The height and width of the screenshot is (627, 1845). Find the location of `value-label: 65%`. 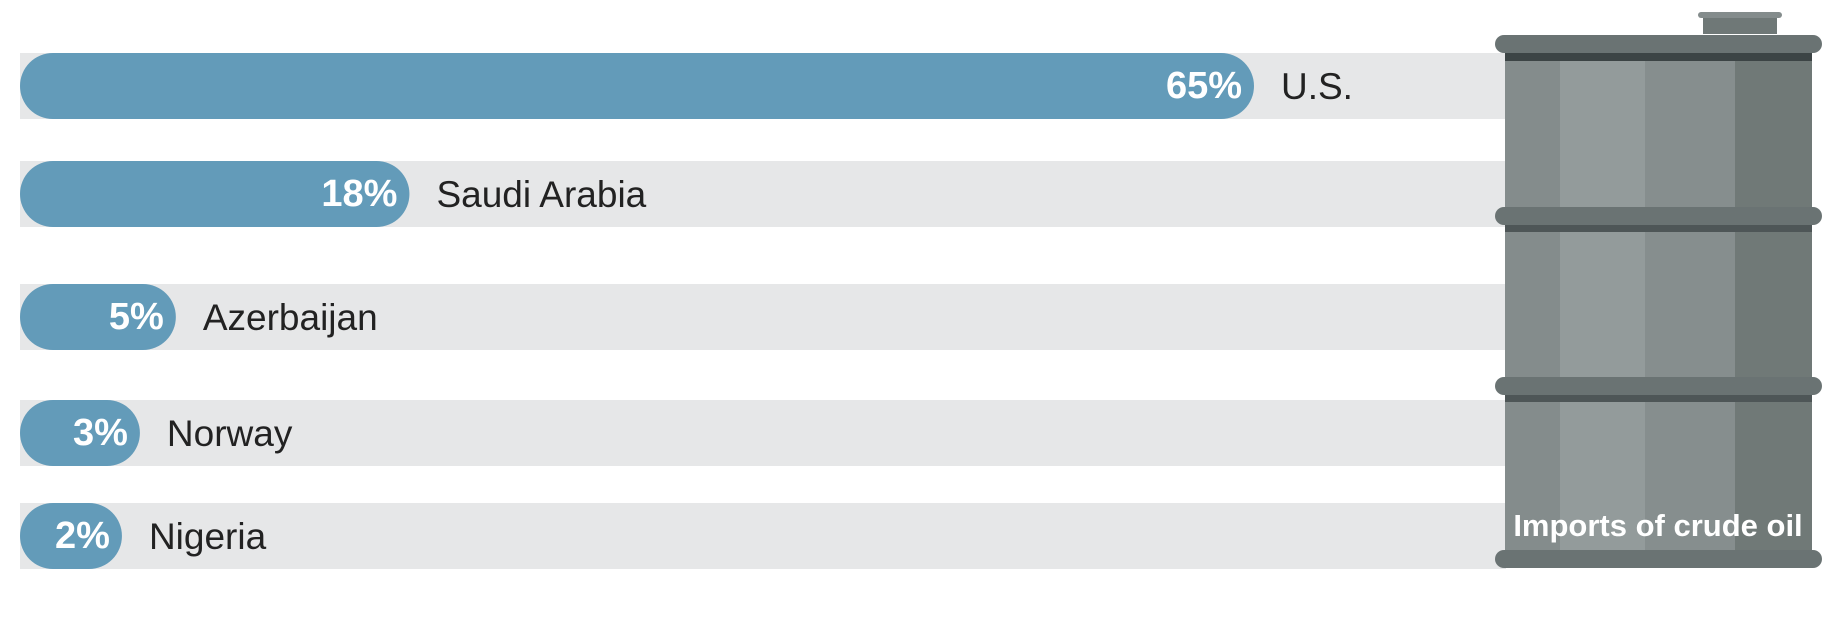

value-label: 65% is located at coordinates (1204, 86).